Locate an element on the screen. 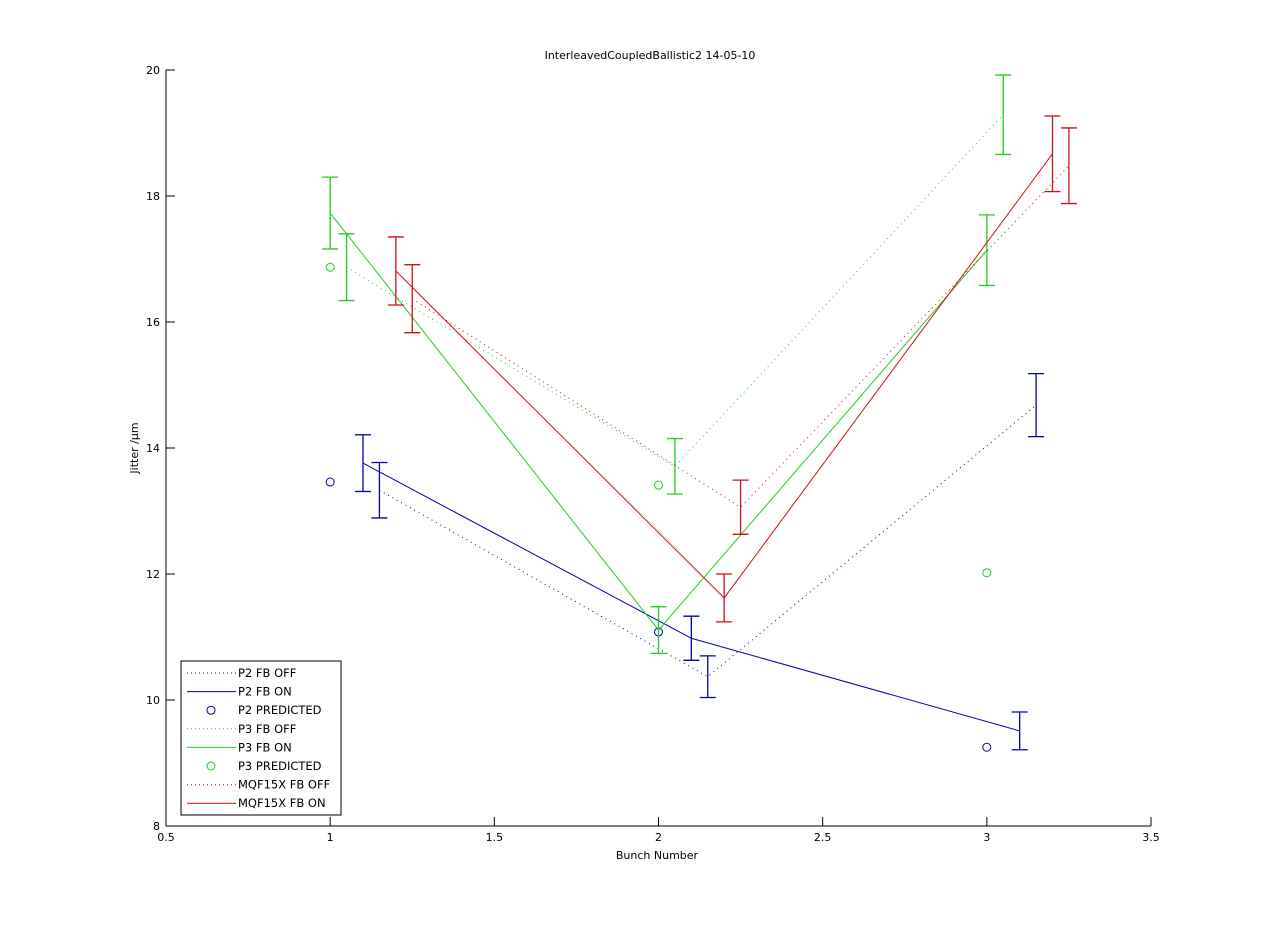 This screenshot has width=1273, height=929. legend-label: P2 PREDICTED is located at coordinates (280, 710).